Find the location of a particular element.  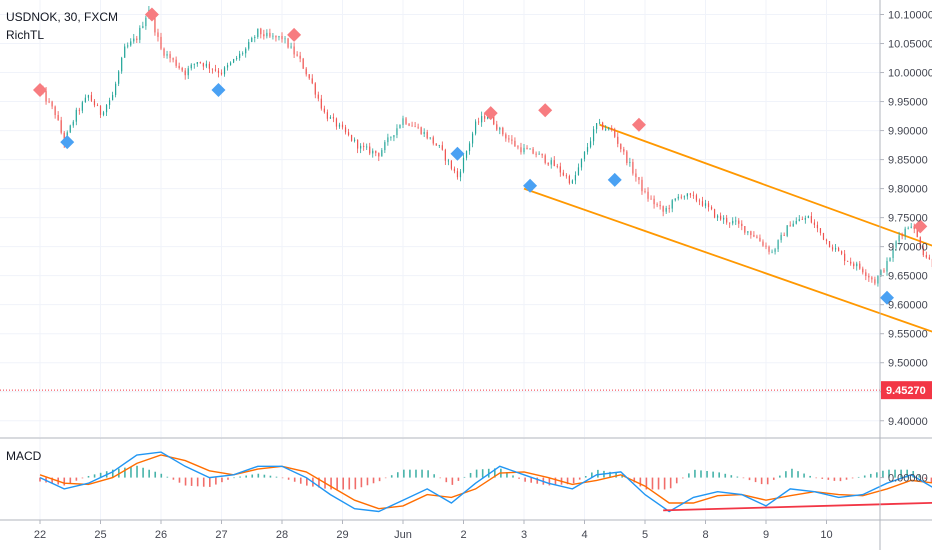

macd-axis: 0.00000 is located at coordinates (904, 479).